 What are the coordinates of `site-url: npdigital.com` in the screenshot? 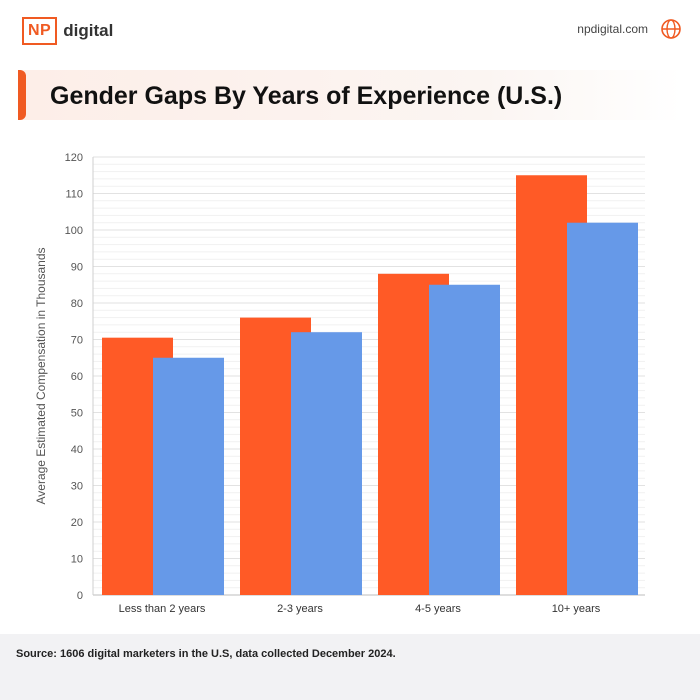 It's located at (612, 29).